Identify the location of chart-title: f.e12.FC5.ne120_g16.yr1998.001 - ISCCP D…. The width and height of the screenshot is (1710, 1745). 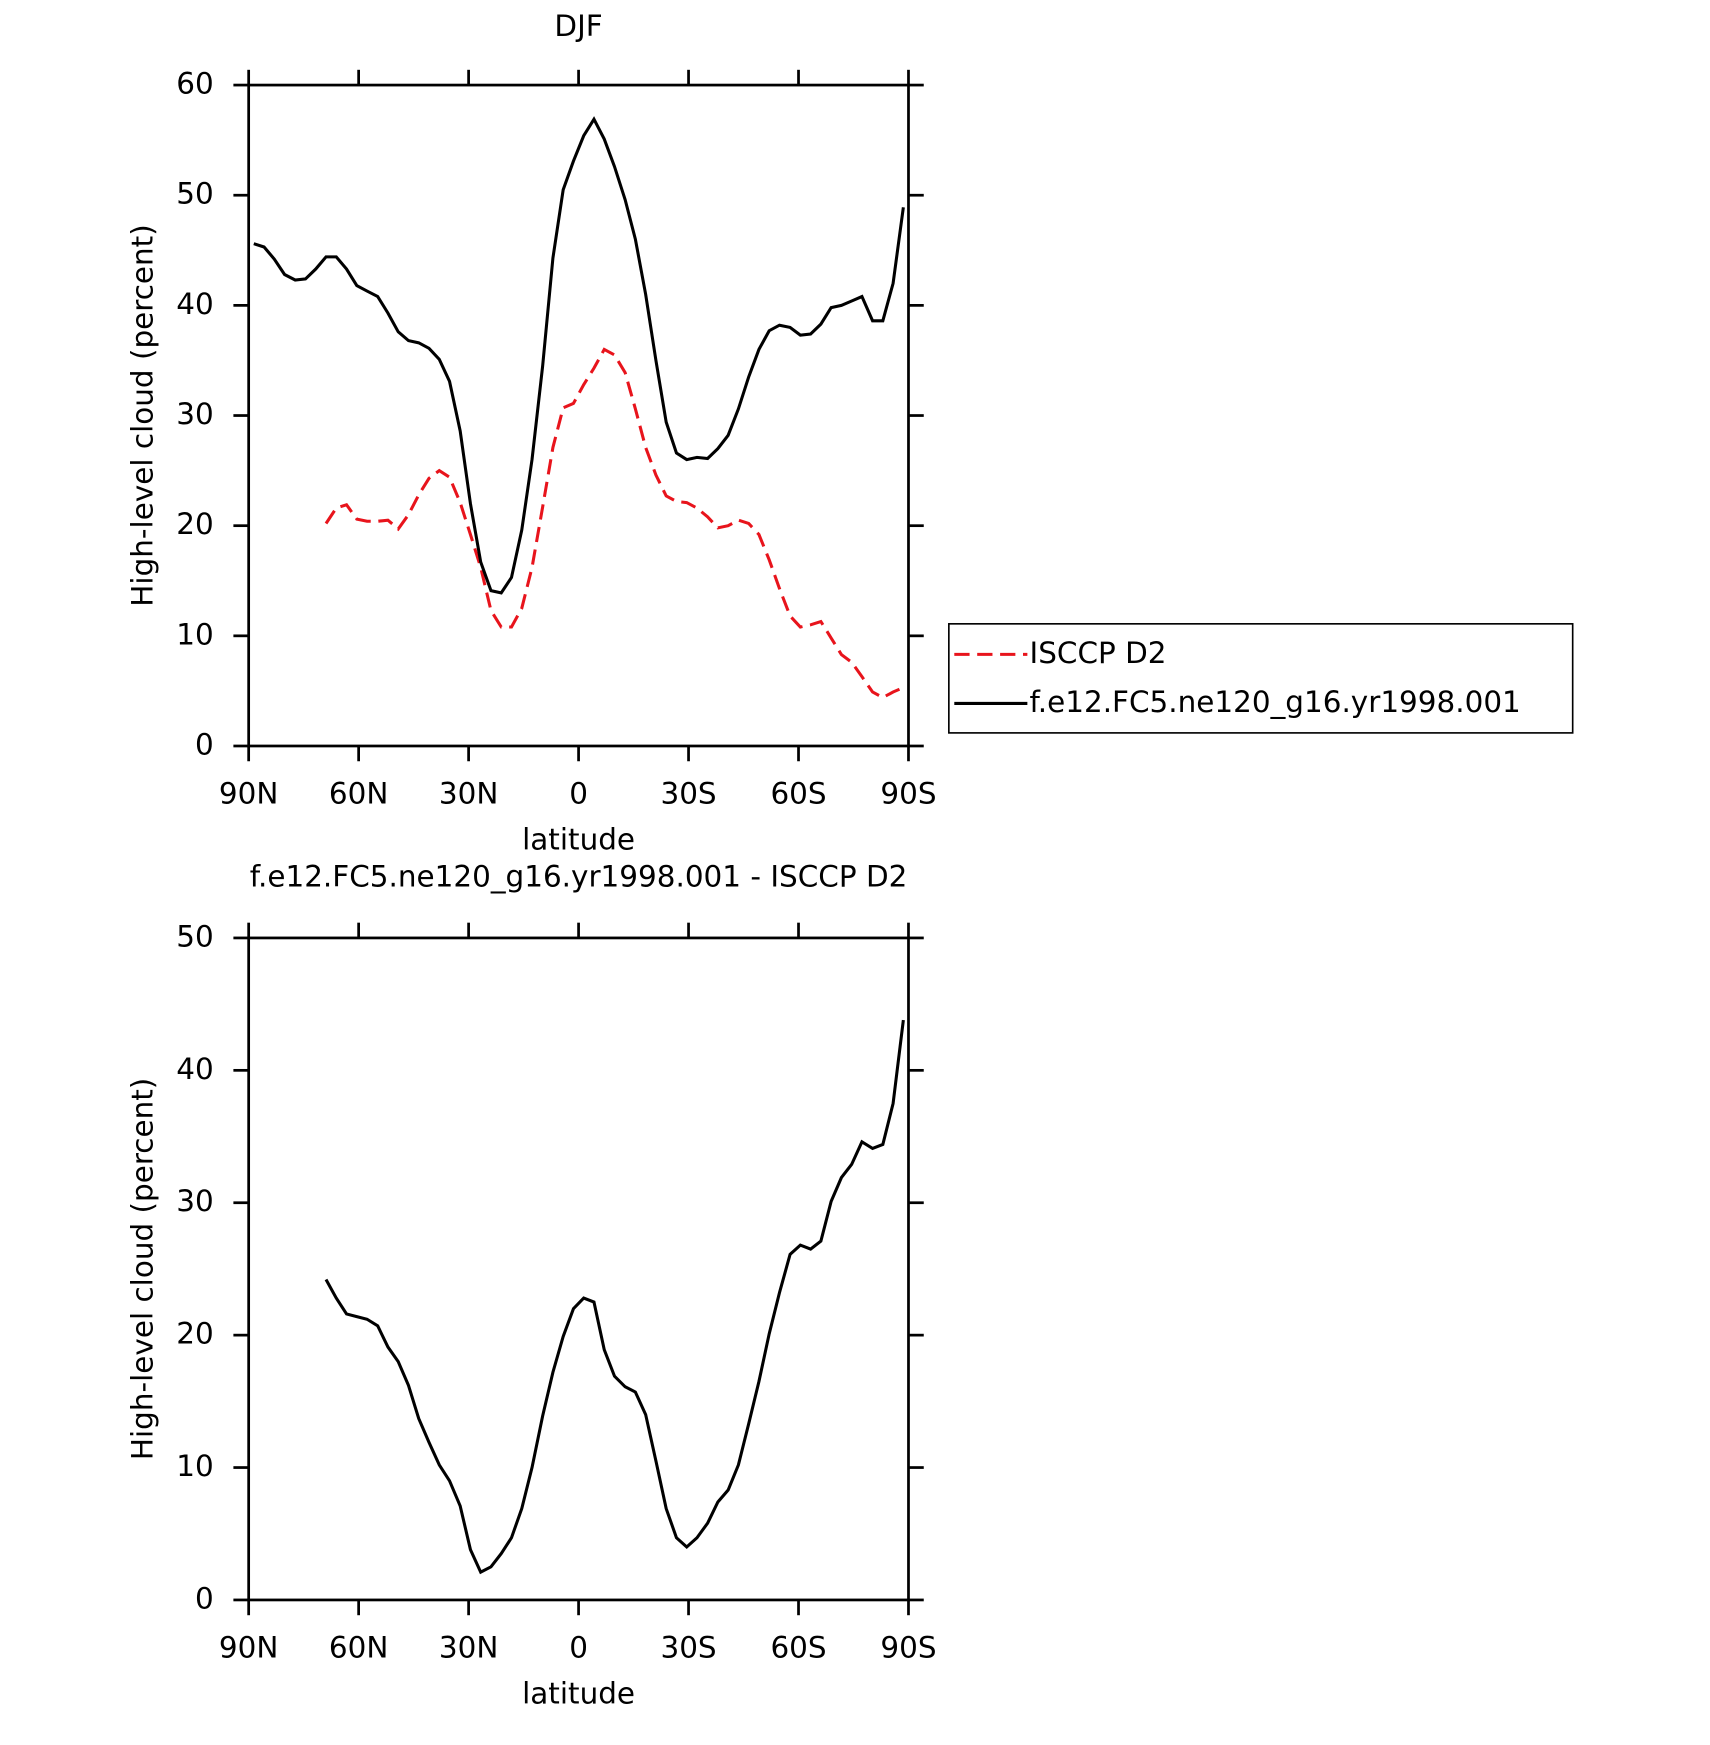
(579, 876).